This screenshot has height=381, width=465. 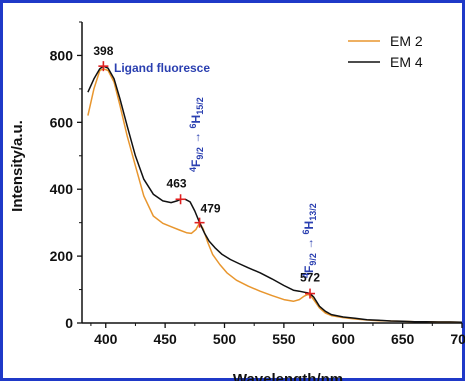 What do you see at coordinates (196, 134) in the screenshot?
I see `transition-1-label: 4F9/2 → 6H15/2` at bounding box center [196, 134].